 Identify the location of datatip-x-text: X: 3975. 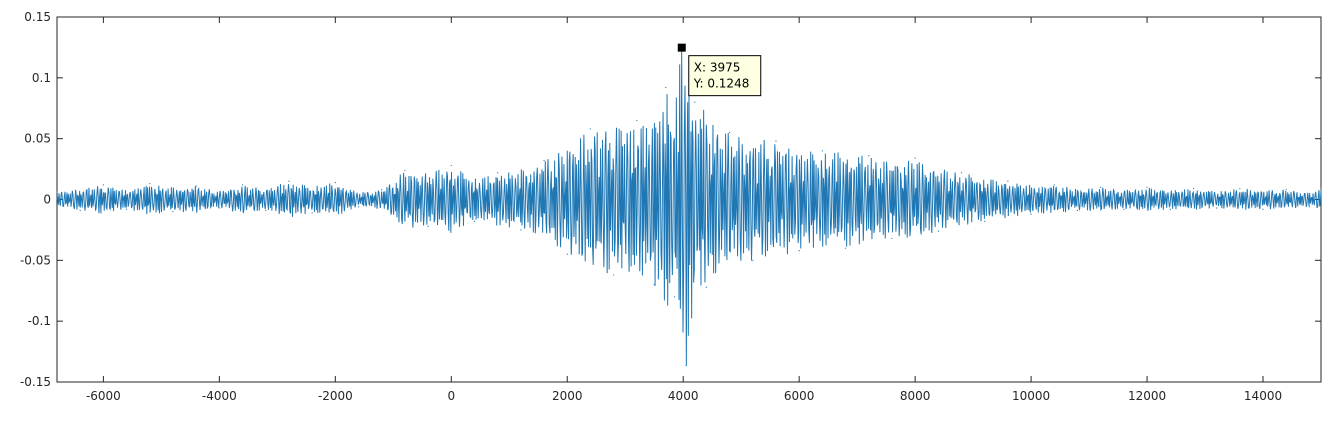
(717, 68).